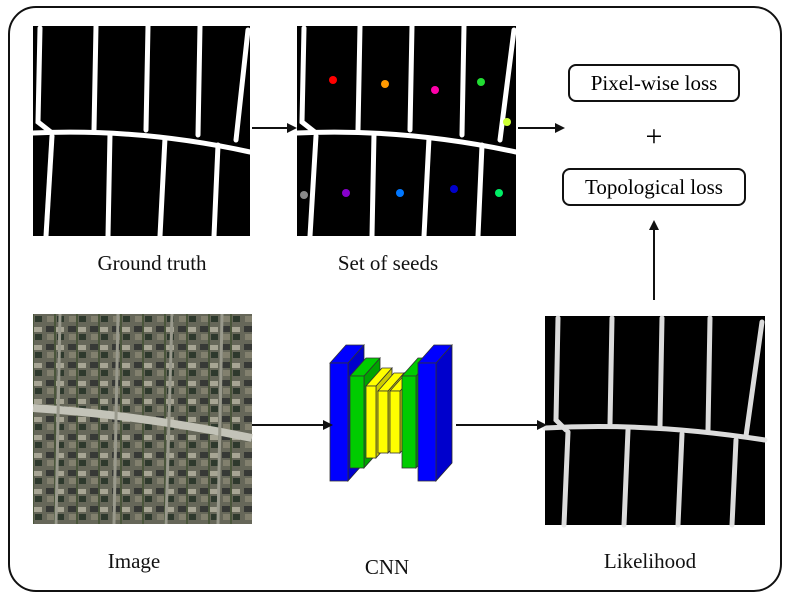  I want to click on ground-truth-image, so click(141, 131).